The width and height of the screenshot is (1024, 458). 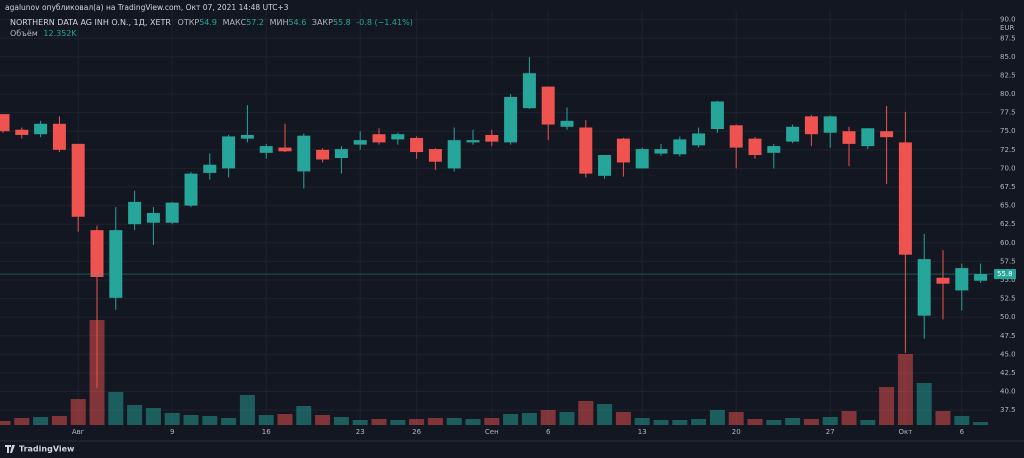 What do you see at coordinates (736, 432) in the screenshot?
I see `x-tick-label: 20` at bounding box center [736, 432].